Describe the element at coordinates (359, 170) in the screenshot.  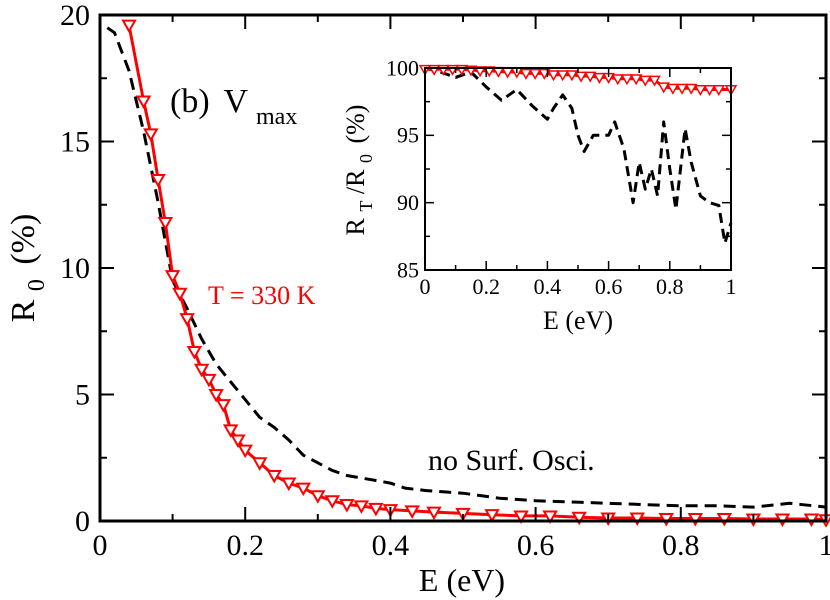
I see `inset-y-axis-label: R T /R 0 (%)` at that location.